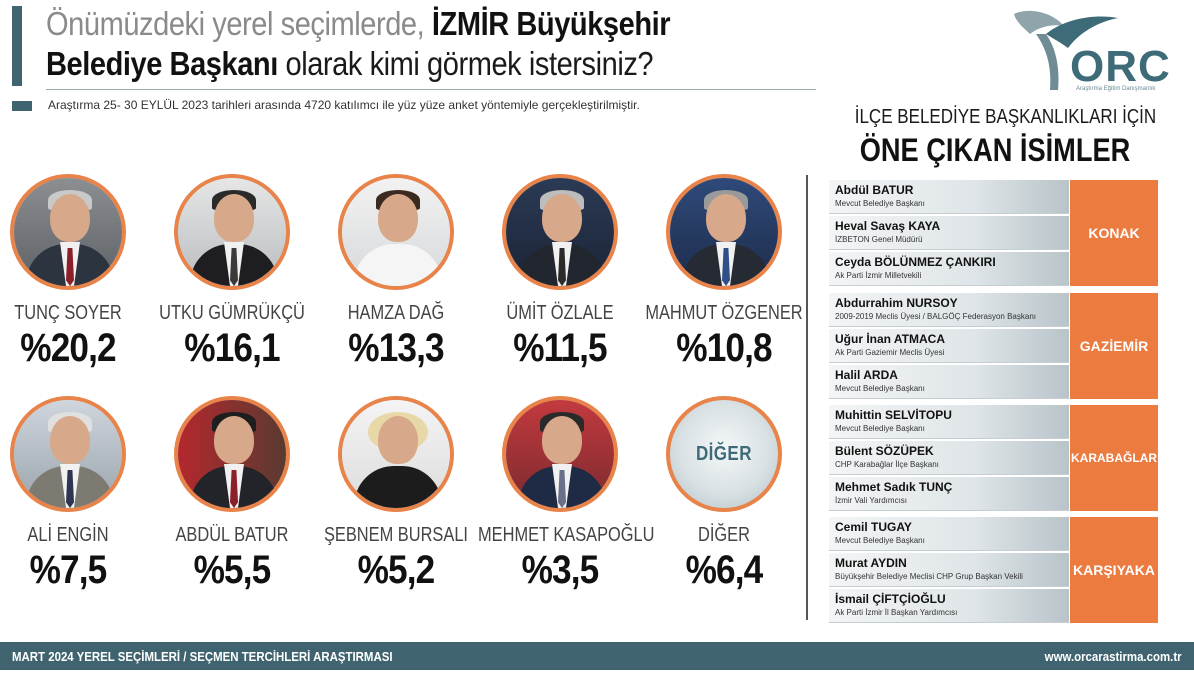  I want to click on candidate-photo-sebnem-bursali, so click(396, 454).